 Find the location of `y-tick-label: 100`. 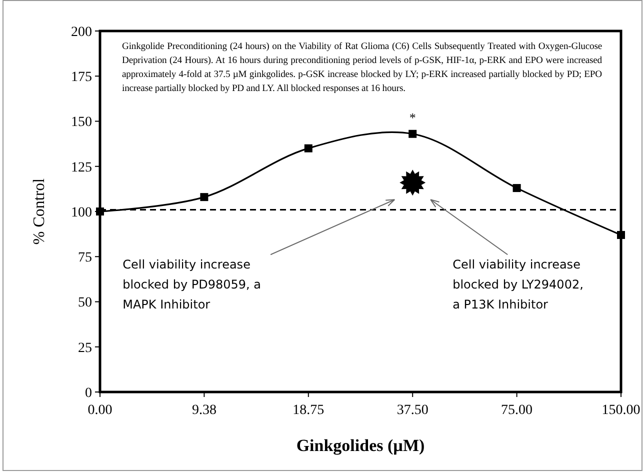

y-tick-label: 100 is located at coordinates (81, 212).